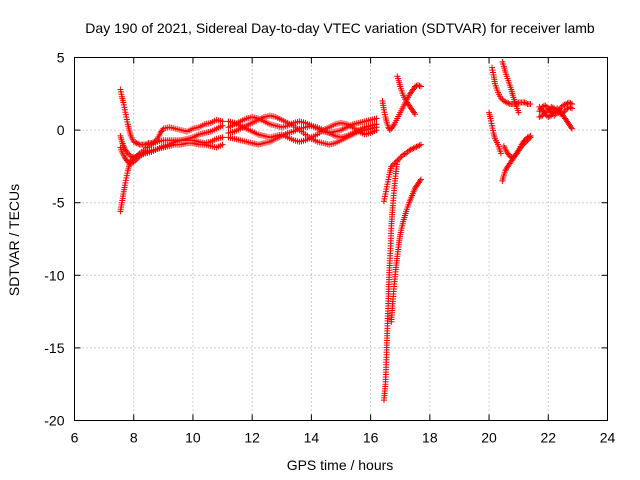  I want to click on x-tick-label: 10, so click(193, 438).